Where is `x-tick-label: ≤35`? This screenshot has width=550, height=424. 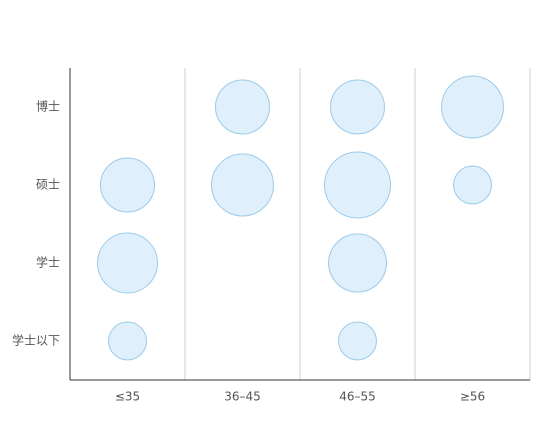 x-tick-label: ≤35 is located at coordinates (127, 397).